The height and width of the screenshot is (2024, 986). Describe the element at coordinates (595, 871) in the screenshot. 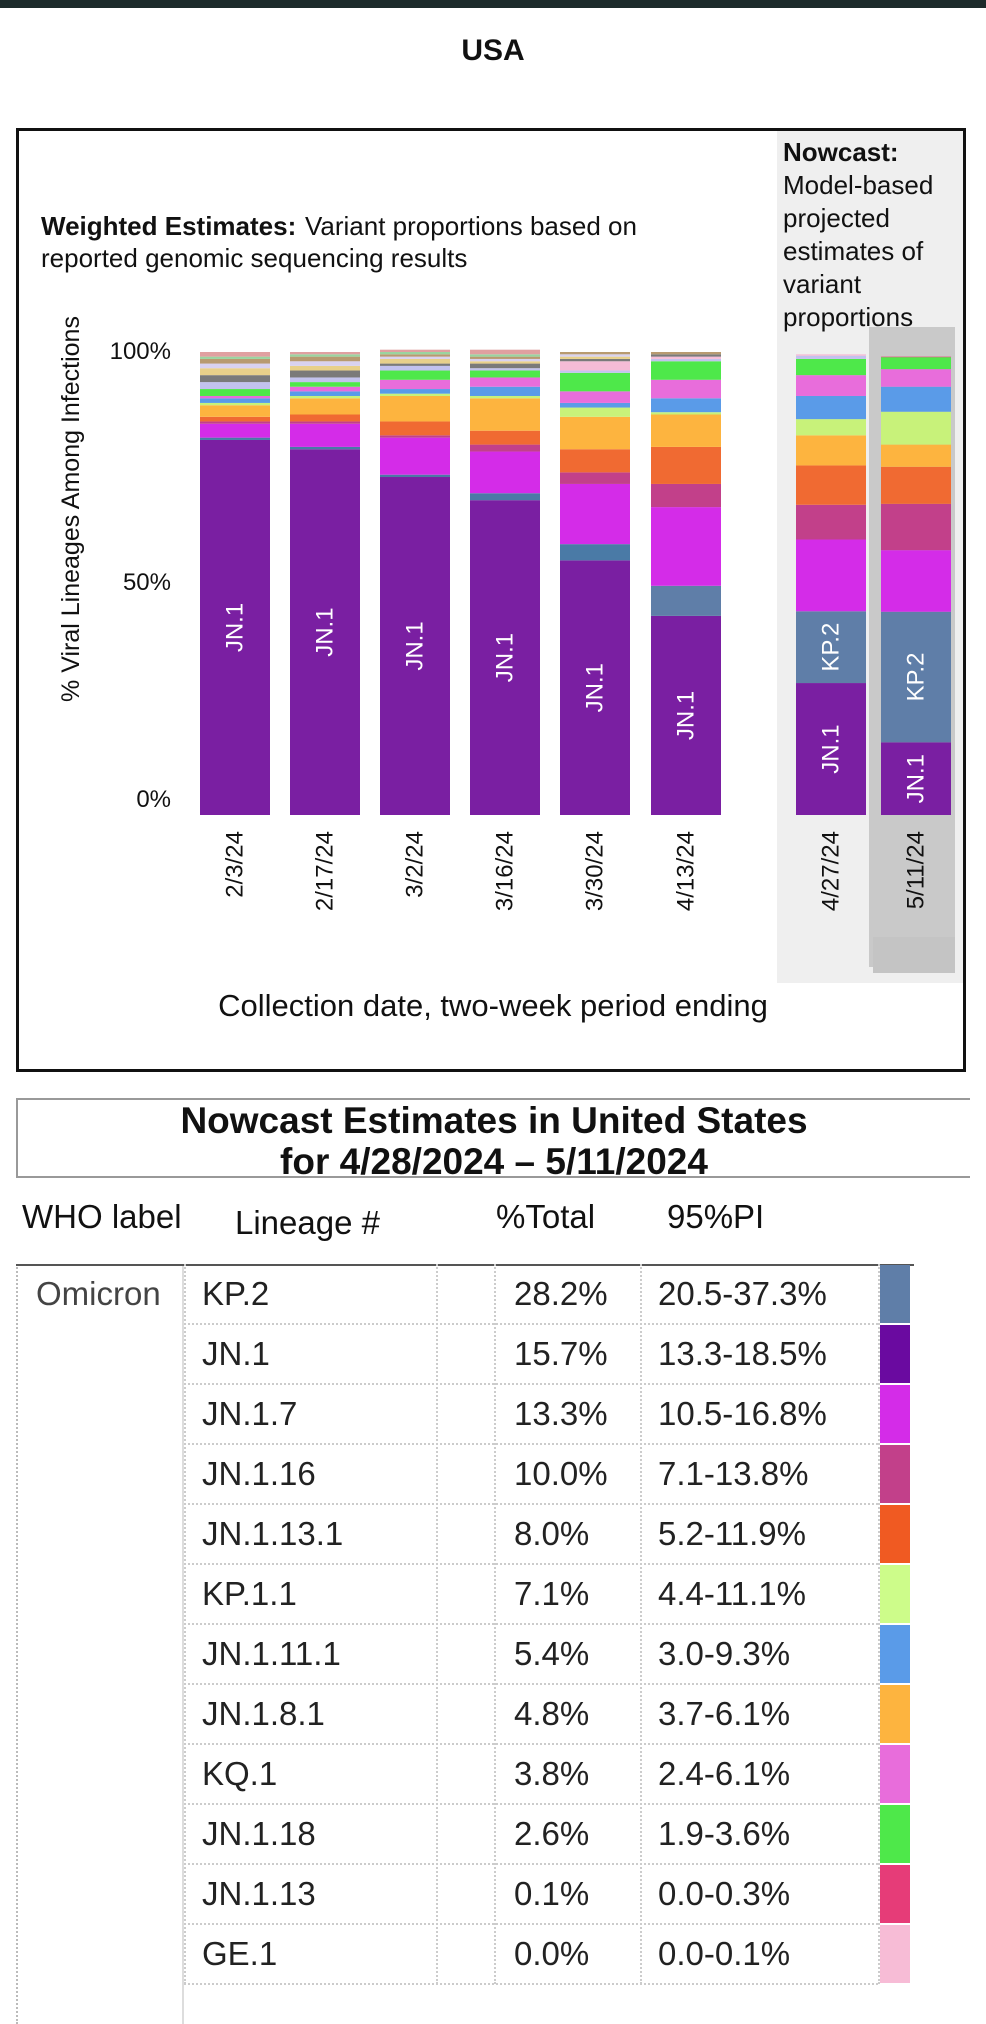

I see `x-tick-label-3-30-24: 3/30/24` at that location.